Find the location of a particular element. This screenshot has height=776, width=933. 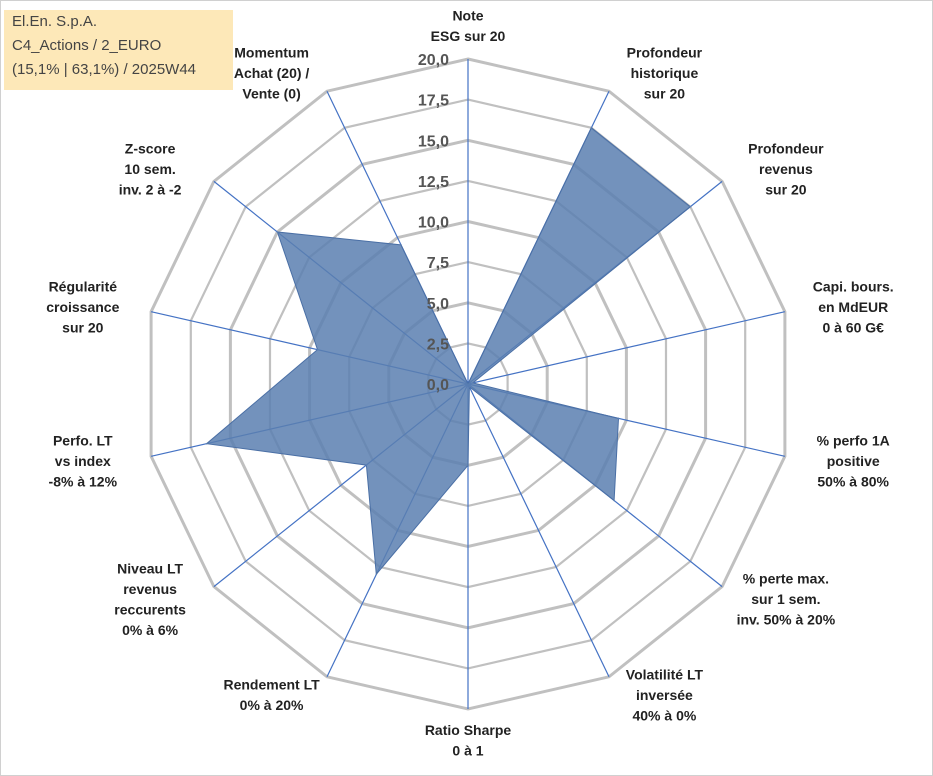

axis-label-6: Volatilité LT inversée 40% à 0% is located at coordinates (665, 694).